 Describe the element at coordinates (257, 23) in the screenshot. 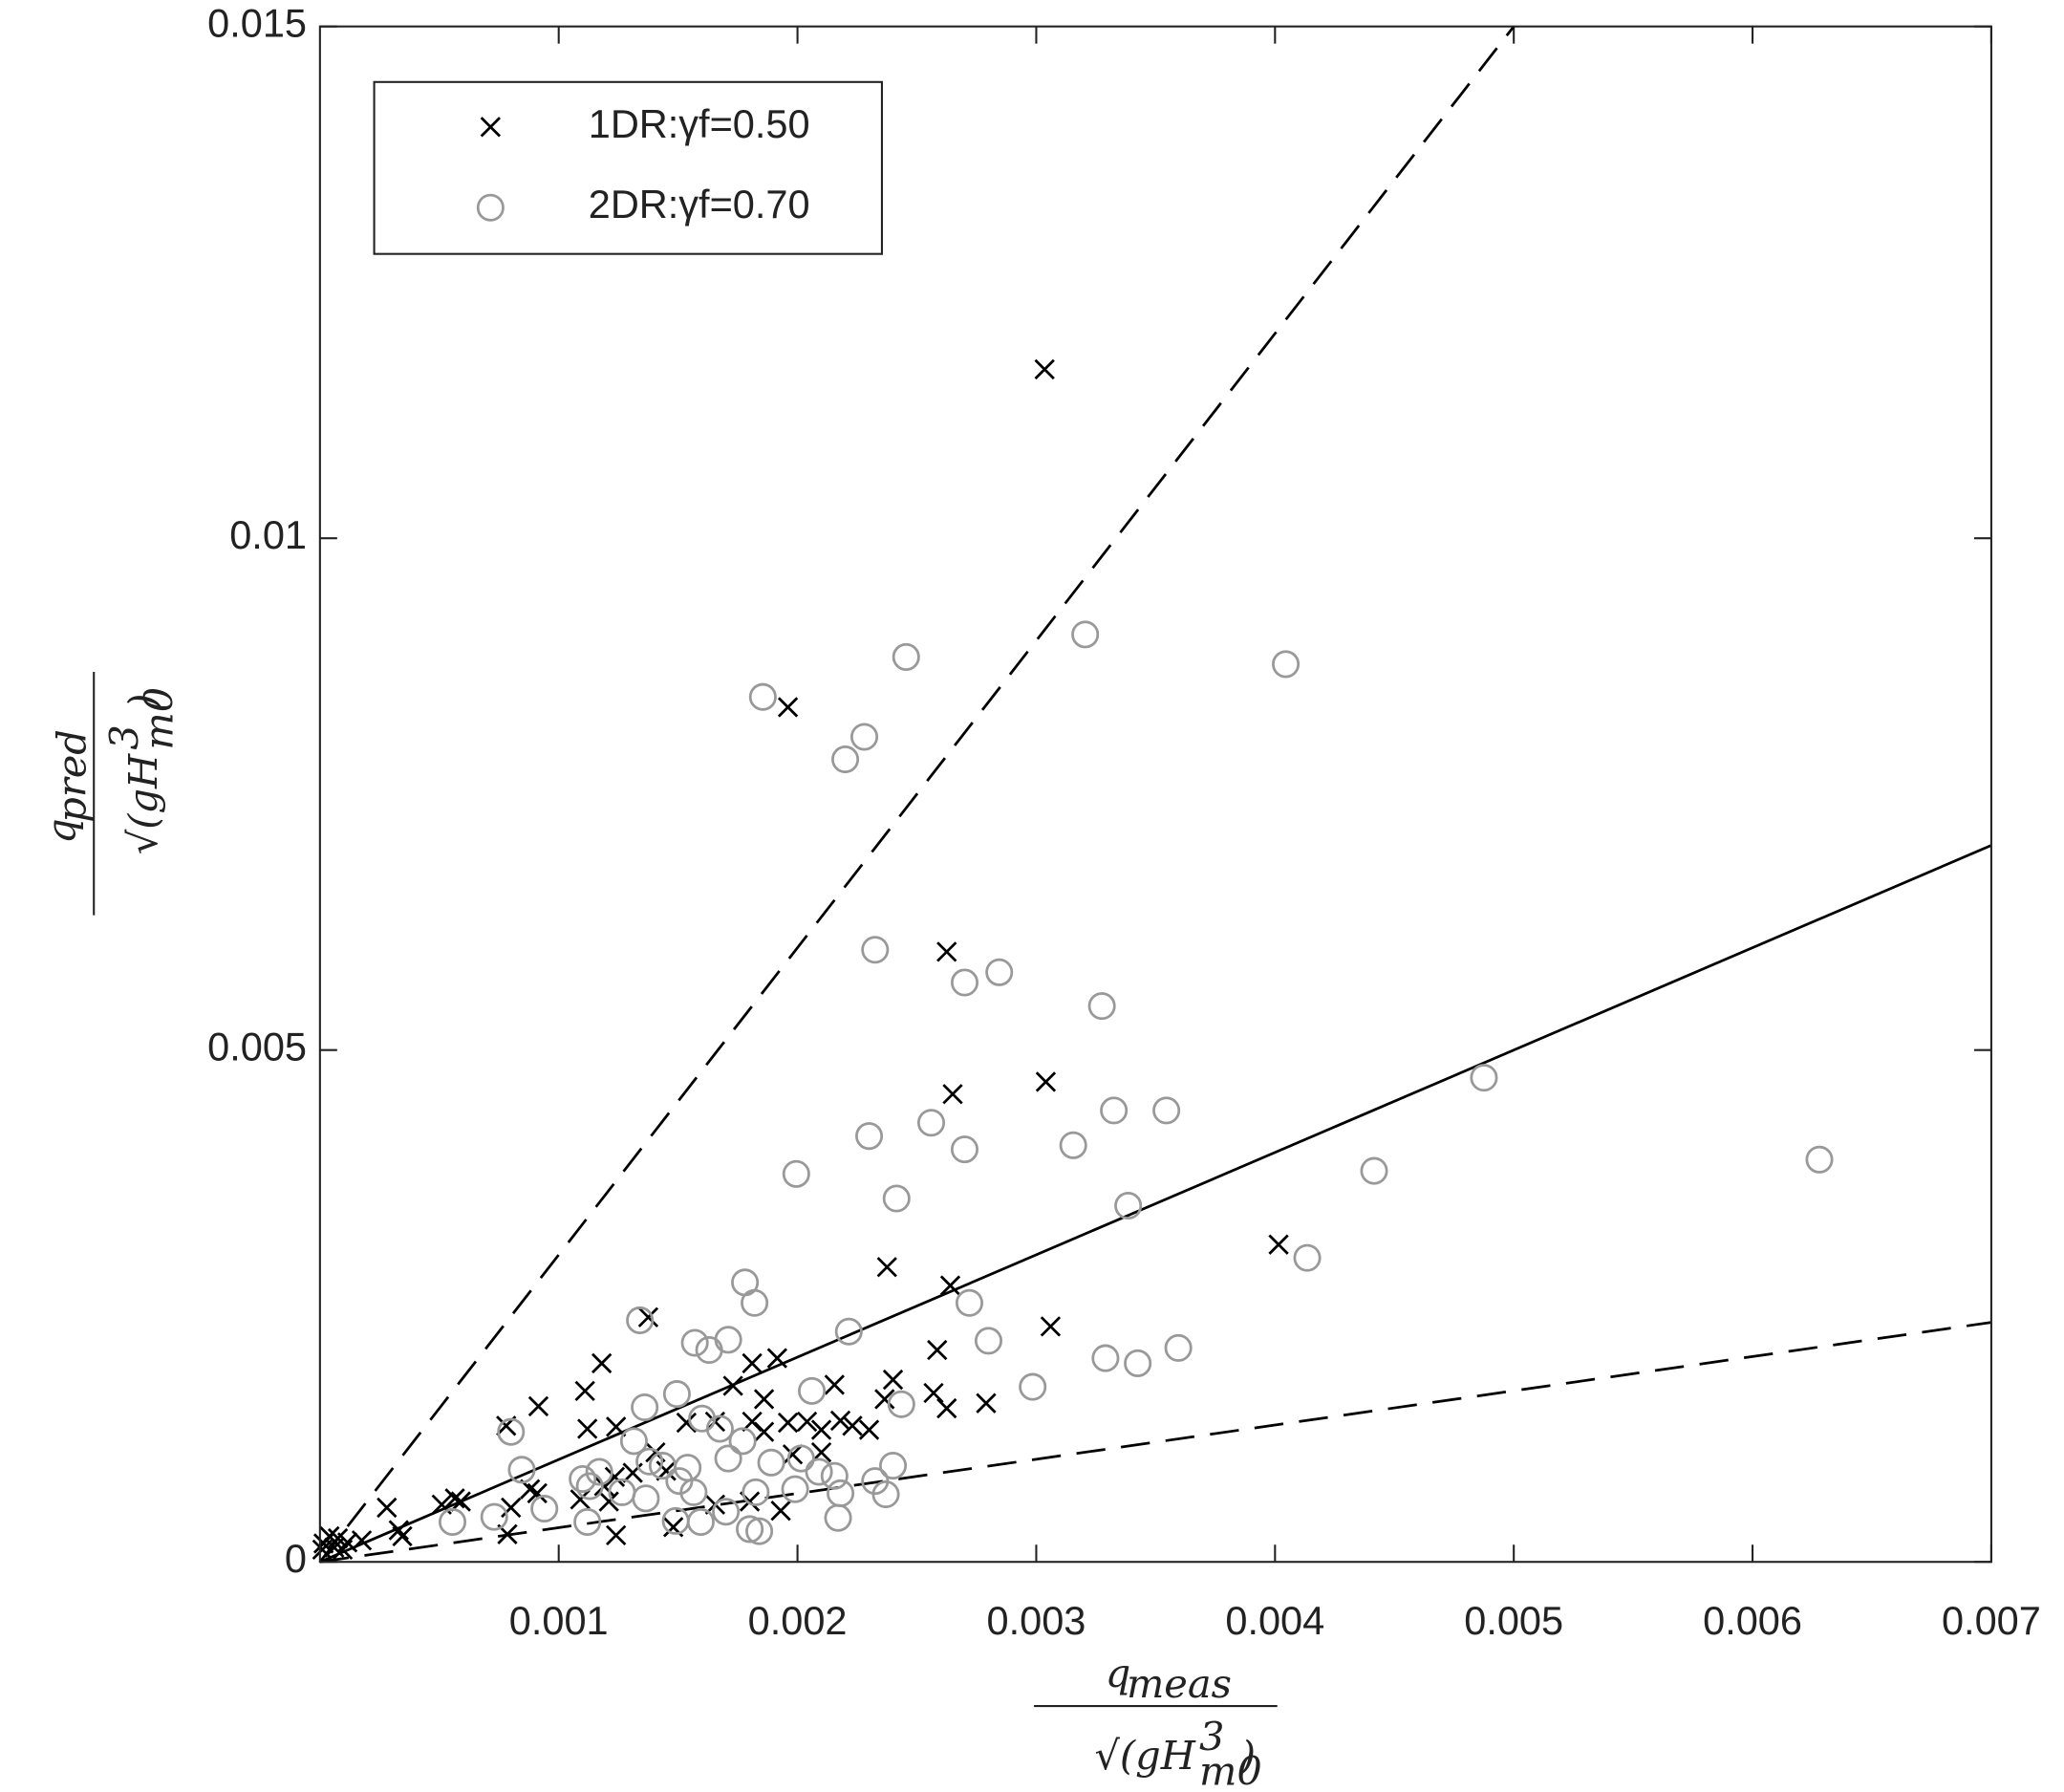

I see `y-tick-label: 0.015` at that location.